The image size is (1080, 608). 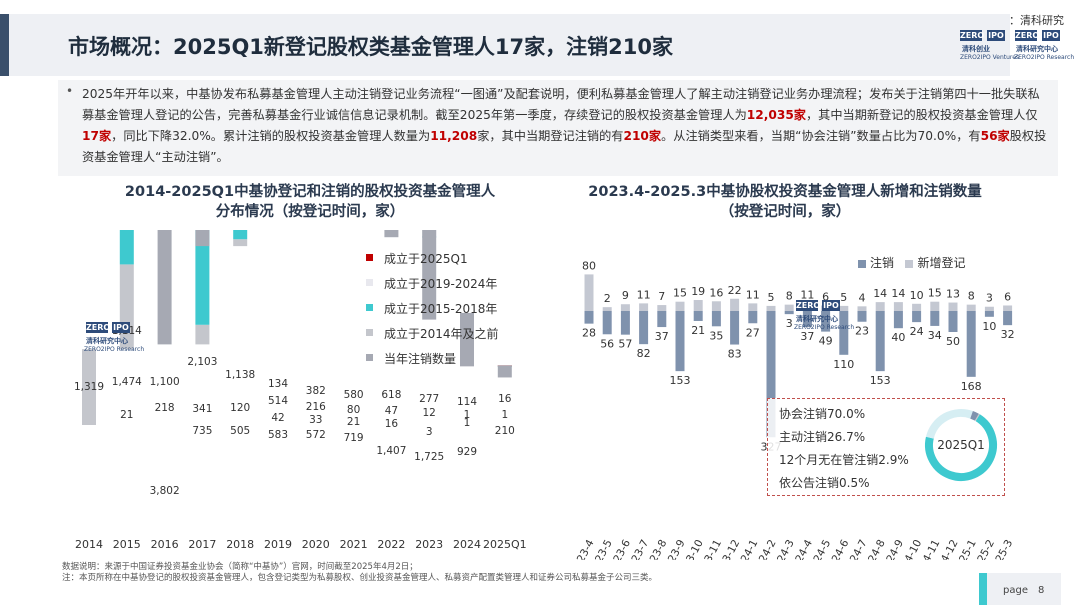 What do you see at coordinates (353, 410) in the screenshot?
I see `data-label: 80` at bounding box center [353, 410].